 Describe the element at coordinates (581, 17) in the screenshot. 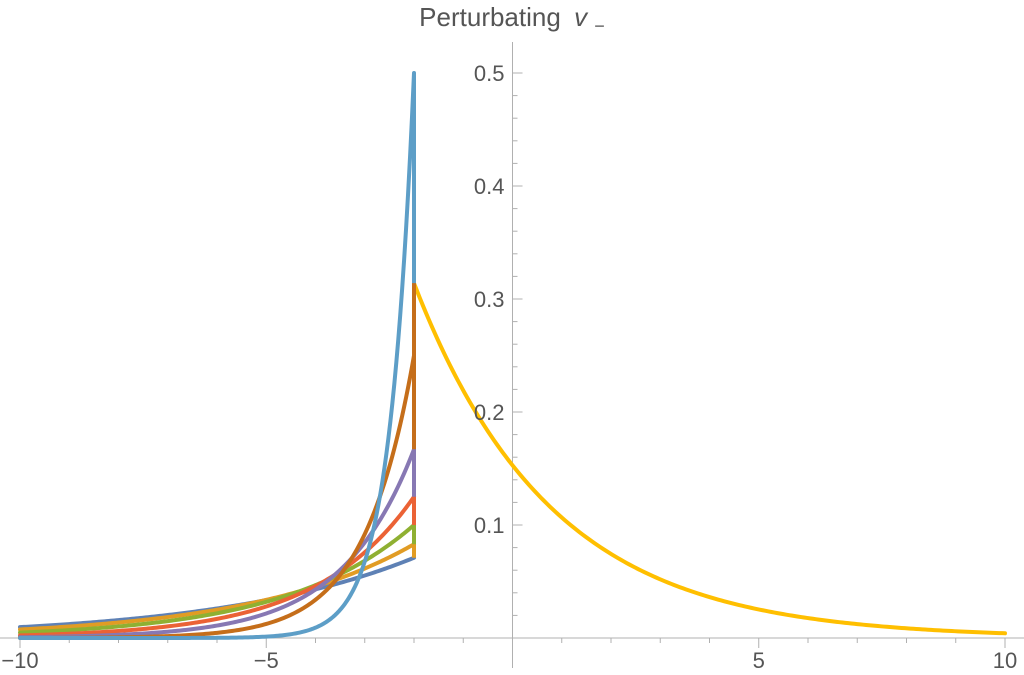

I see `chart-title-variable: v` at that location.